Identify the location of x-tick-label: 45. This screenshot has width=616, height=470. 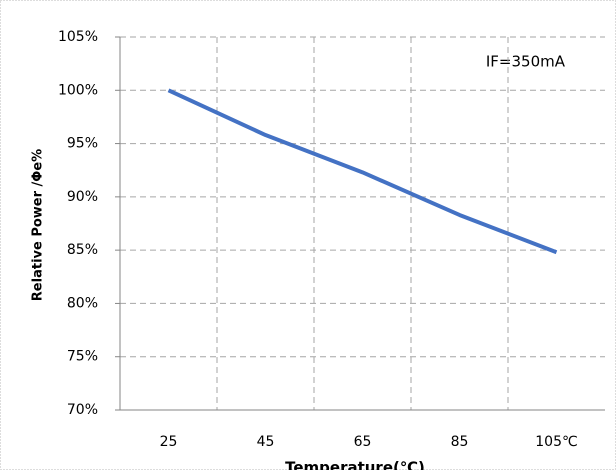
(266, 442).